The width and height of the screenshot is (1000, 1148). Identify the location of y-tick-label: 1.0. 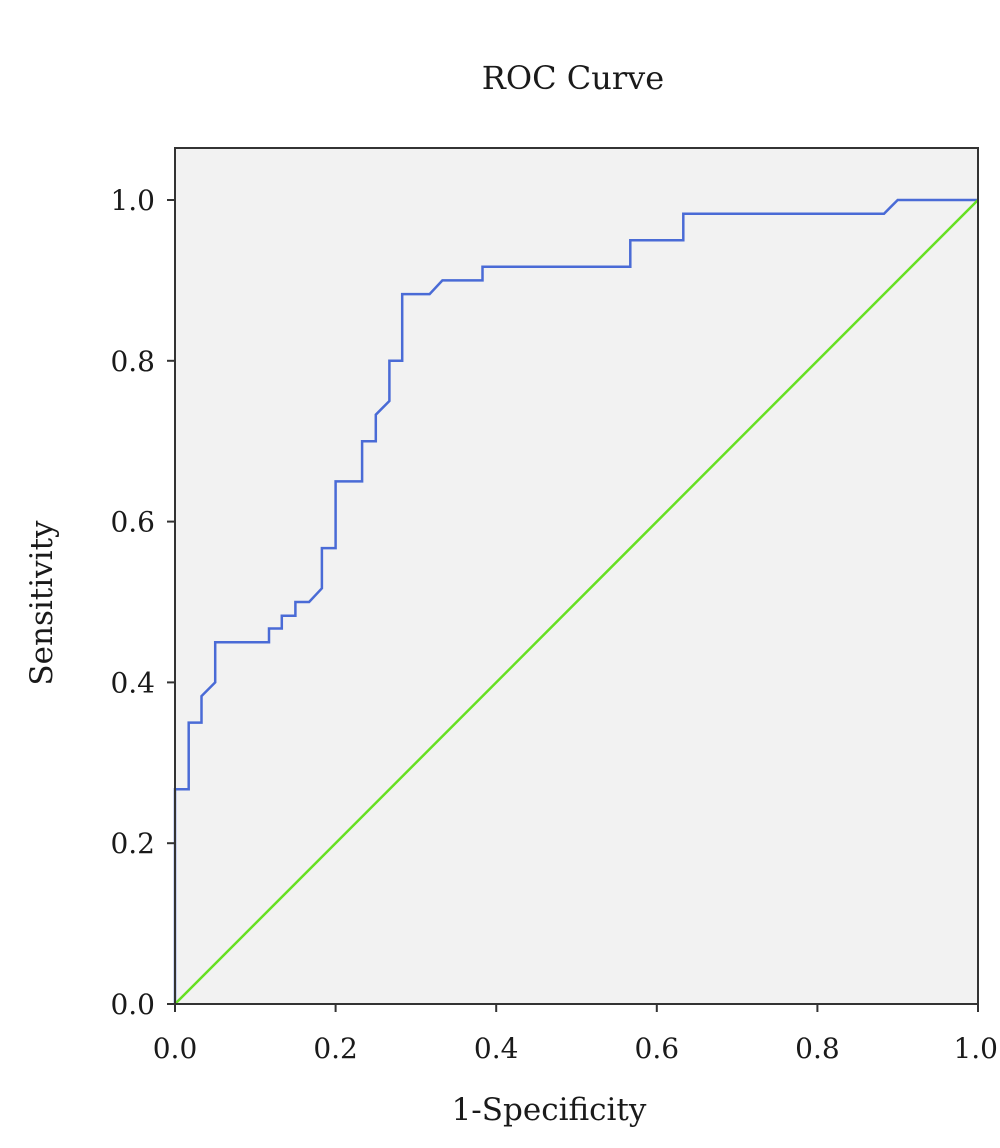
(132, 200).